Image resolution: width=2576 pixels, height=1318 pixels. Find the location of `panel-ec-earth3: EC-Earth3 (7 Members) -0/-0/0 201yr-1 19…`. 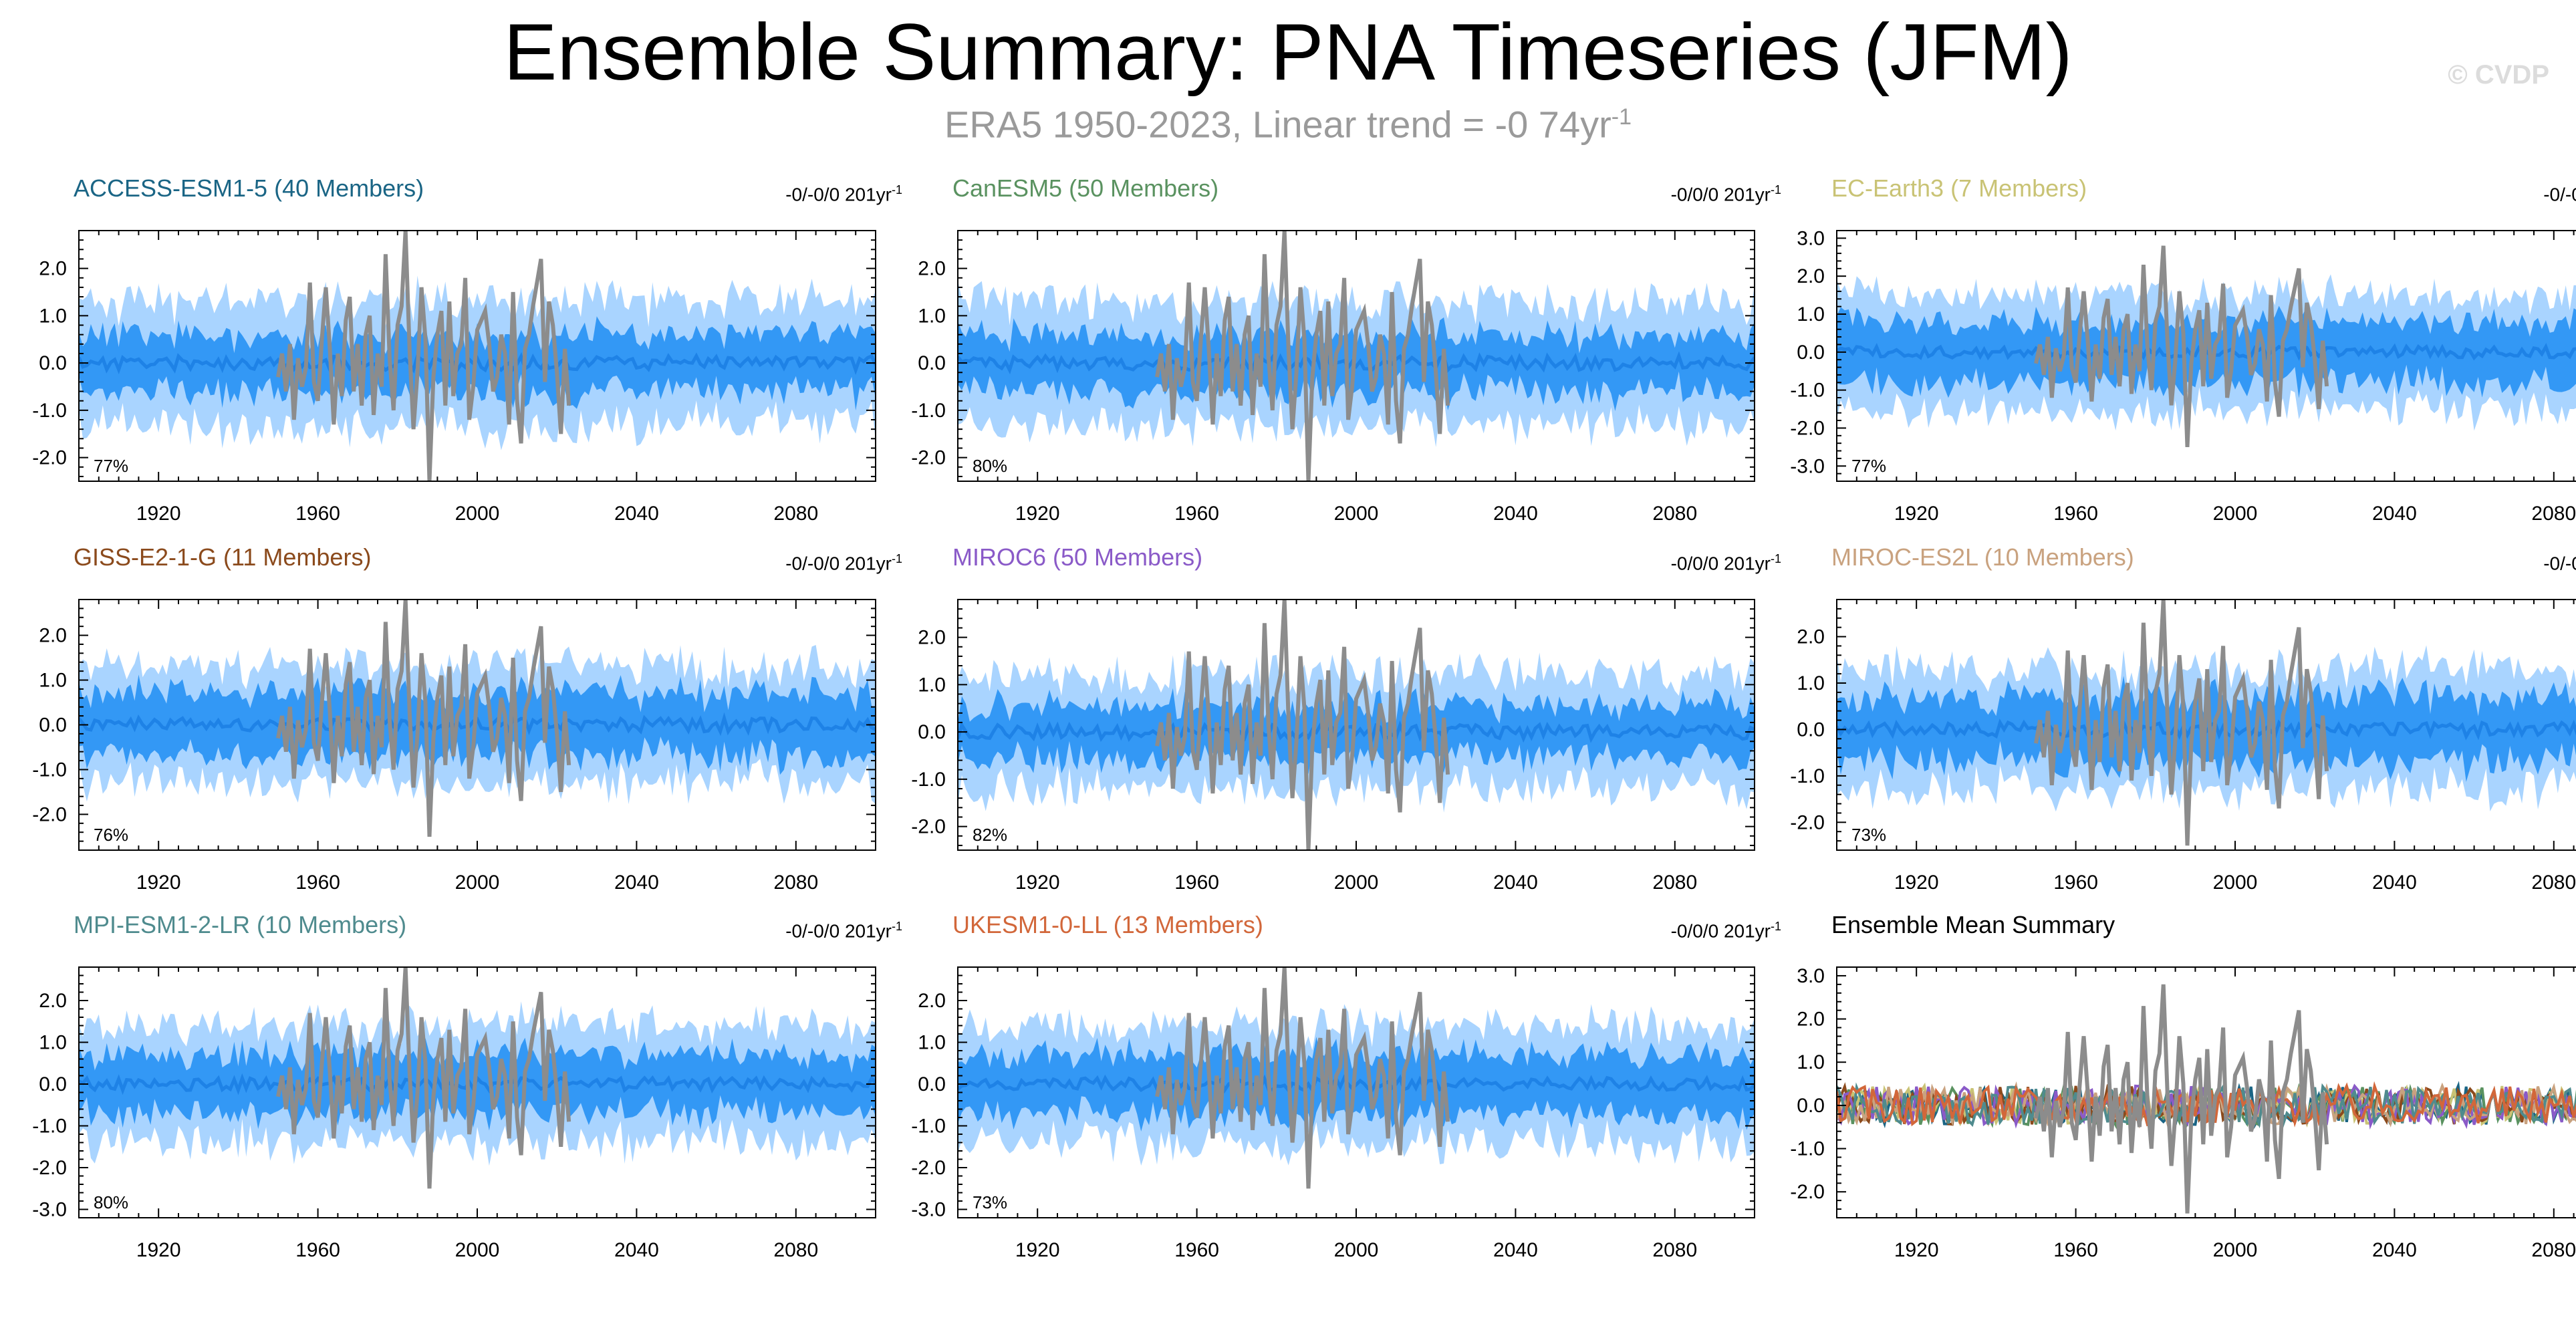

panel-ec-earth3: EC-Earth3 (7 Members) -0/-0/0 201yr-1 19… is located at coordinates (2183, 377).